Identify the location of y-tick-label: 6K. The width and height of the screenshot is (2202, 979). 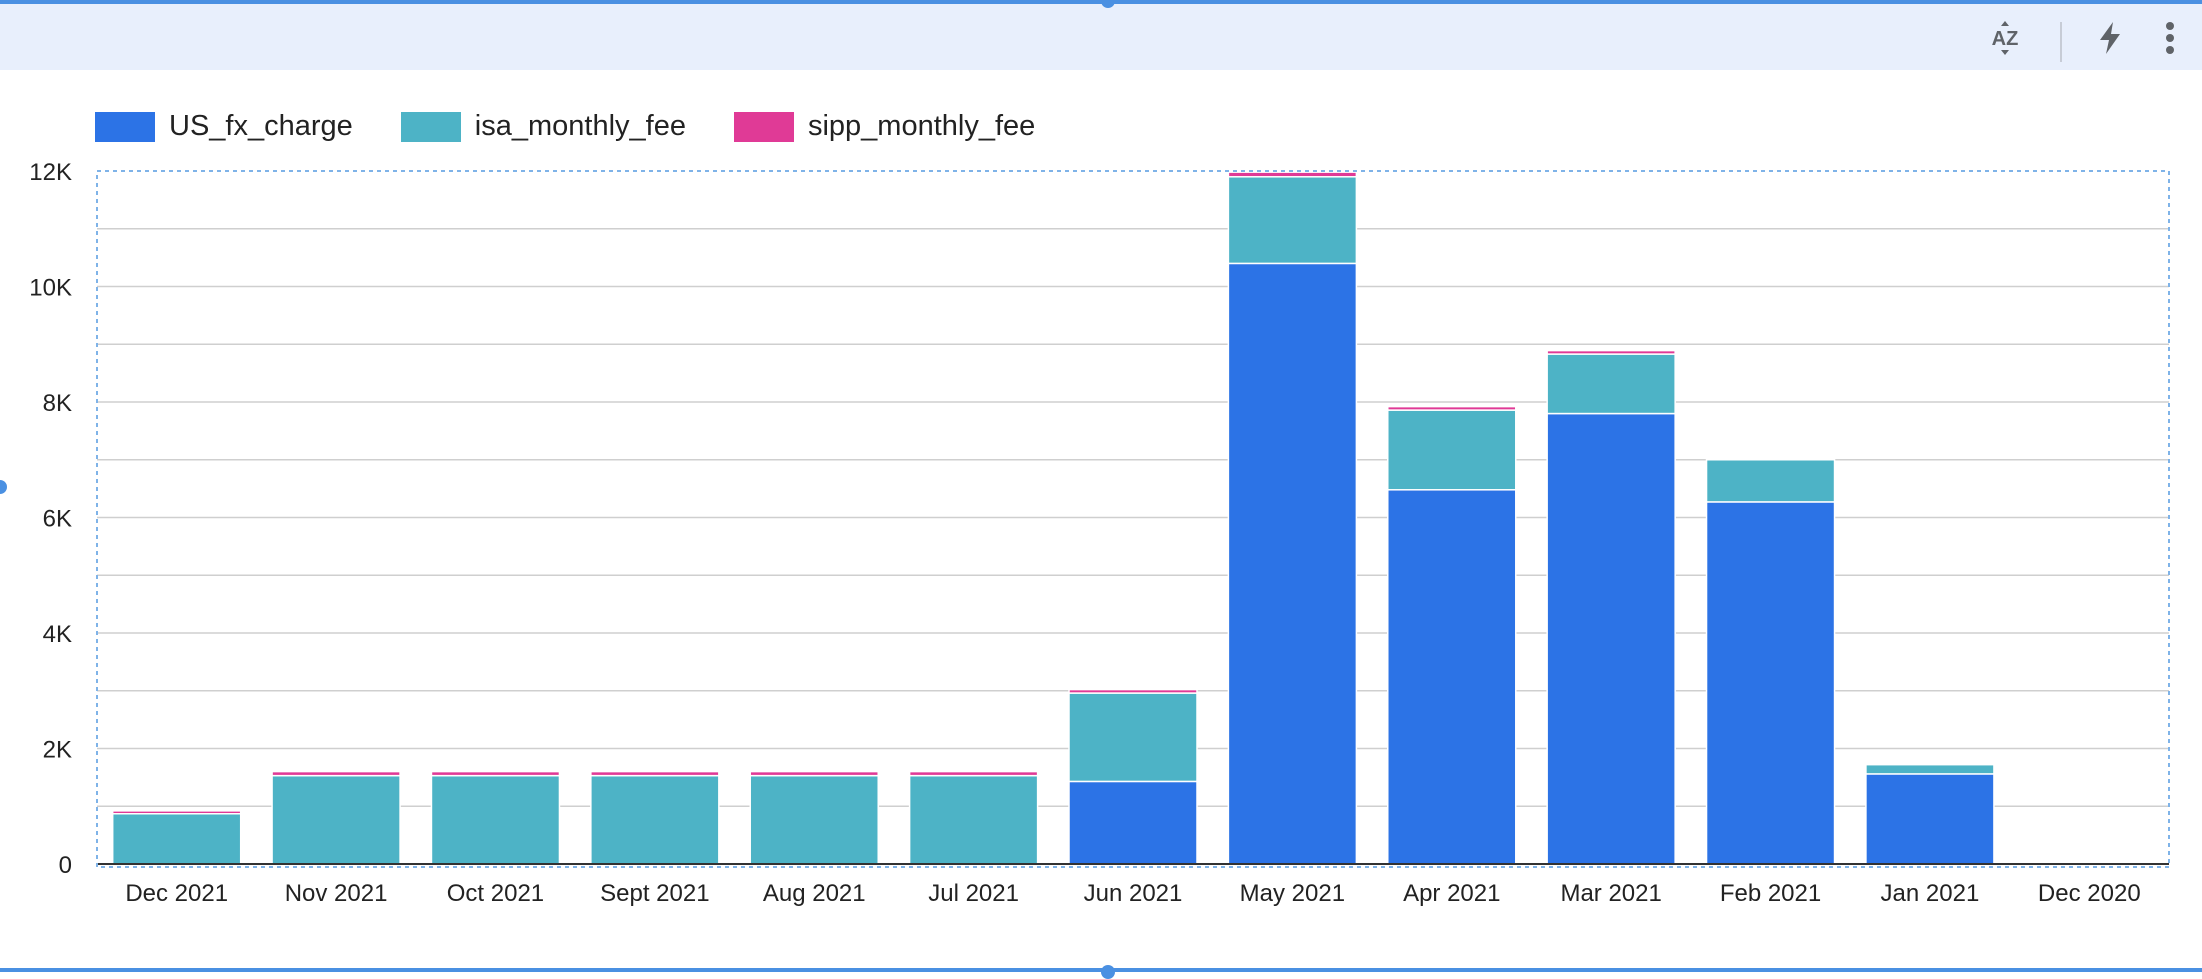
(57, 519).